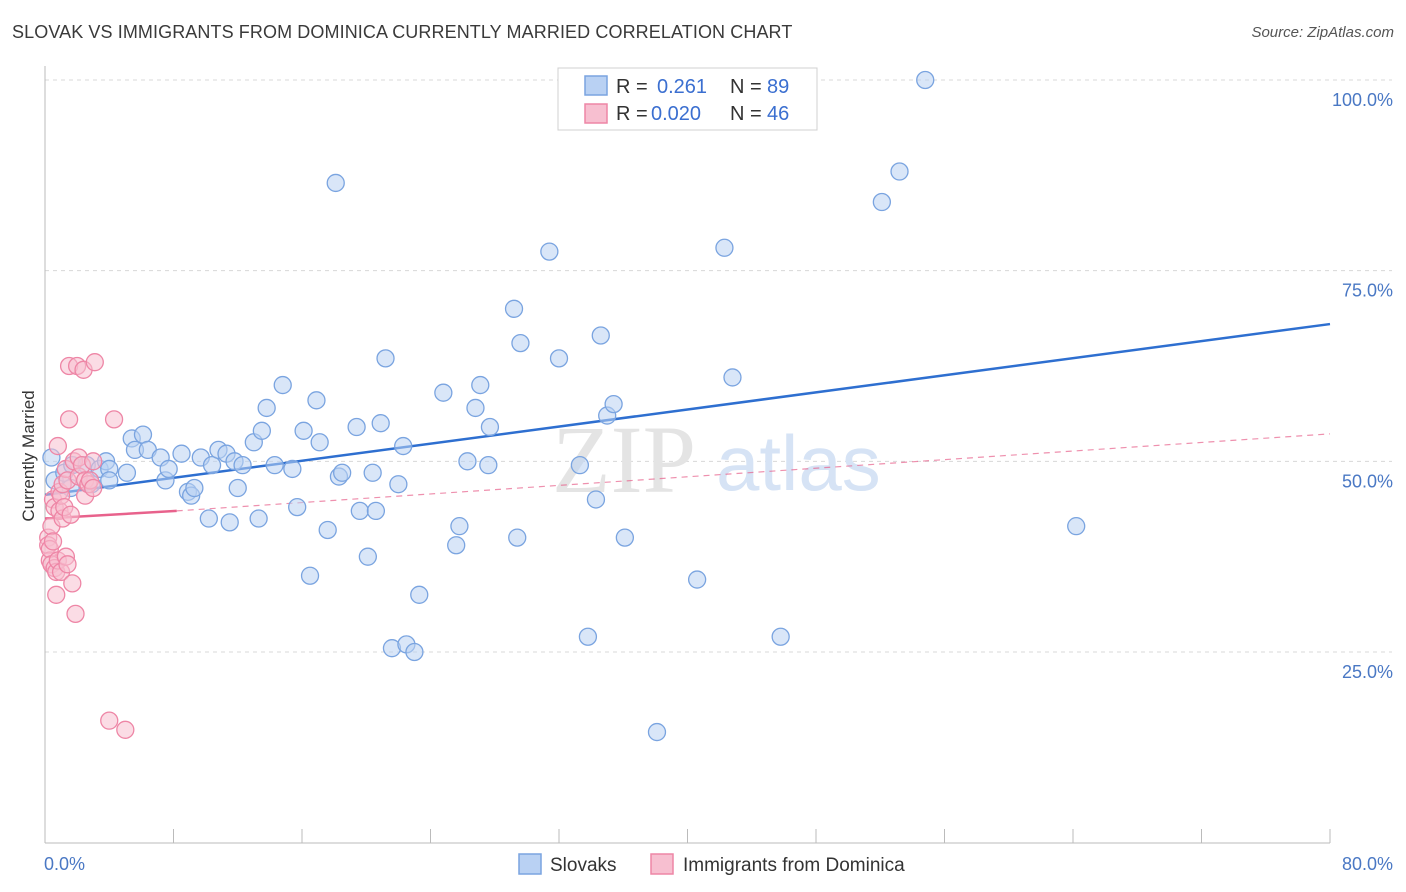 This screenshot has height=892, width=1406. What do you see at coordinates (1367, 481) in the screenshot?
I see `y-tick-label: 50.0%` at bounding box center [1367, 481].